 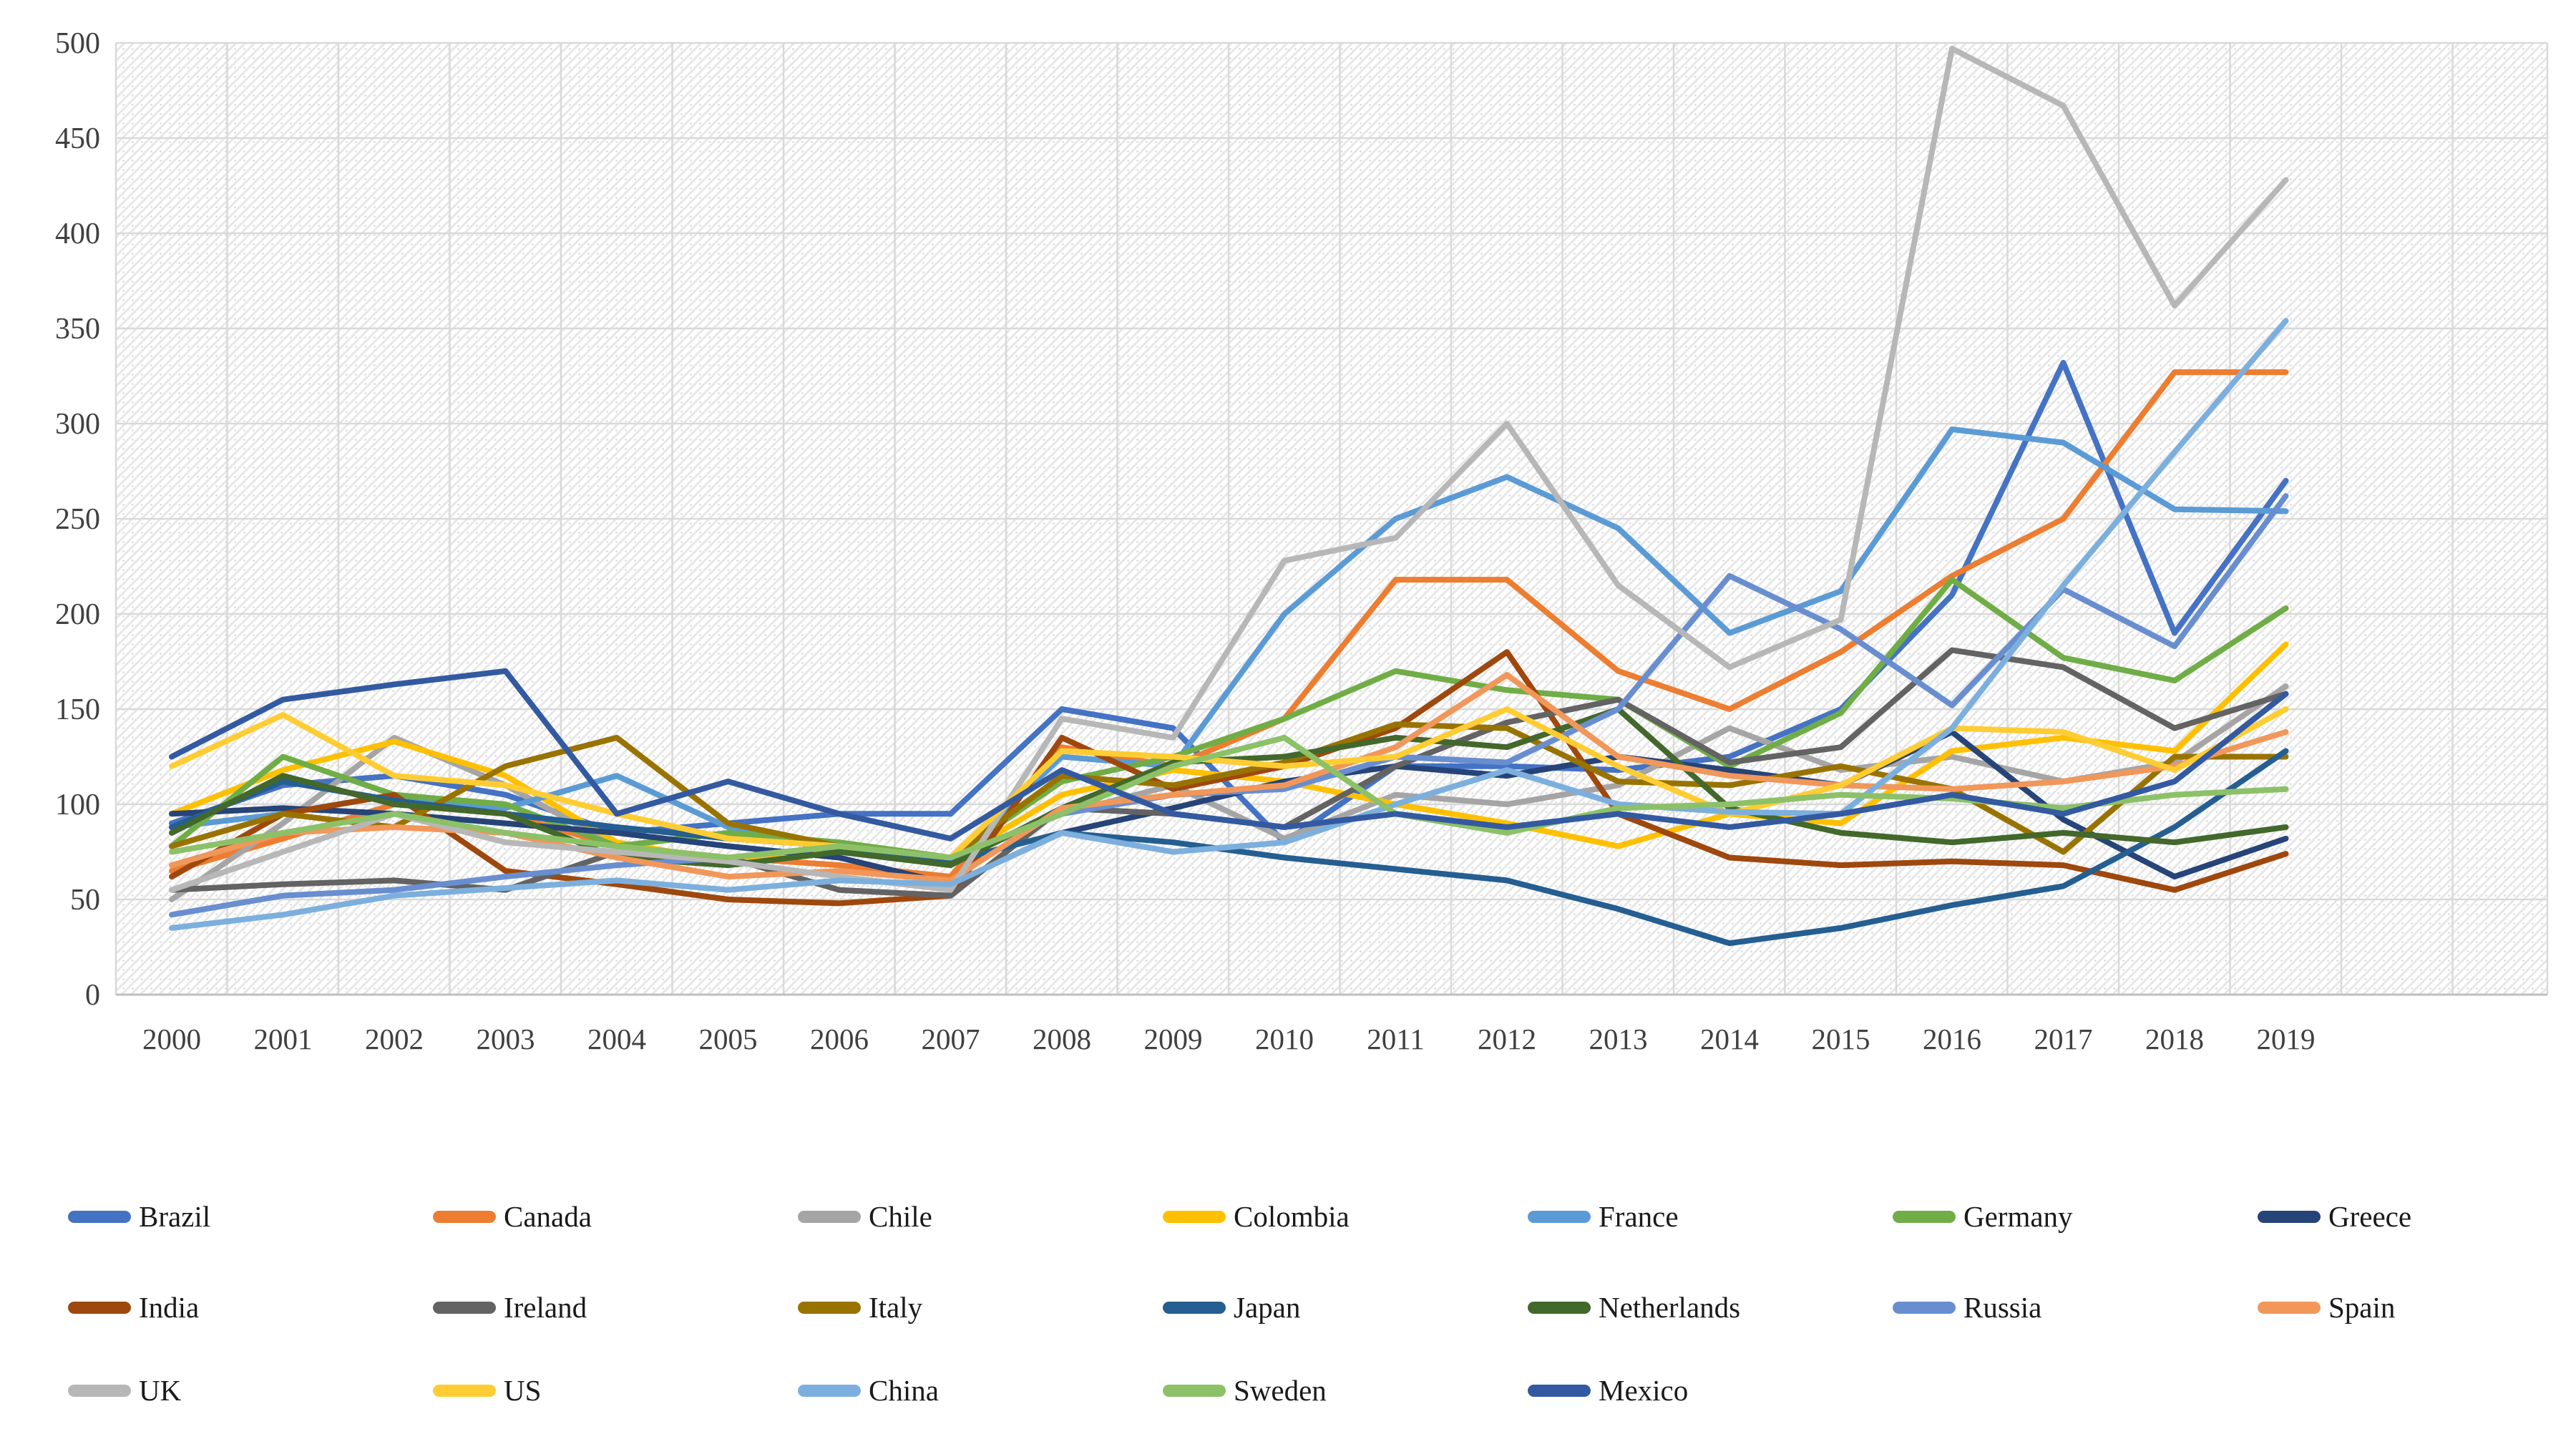 I want to click on legend-item-russia: Russia, so click(x=1967, y=1307).